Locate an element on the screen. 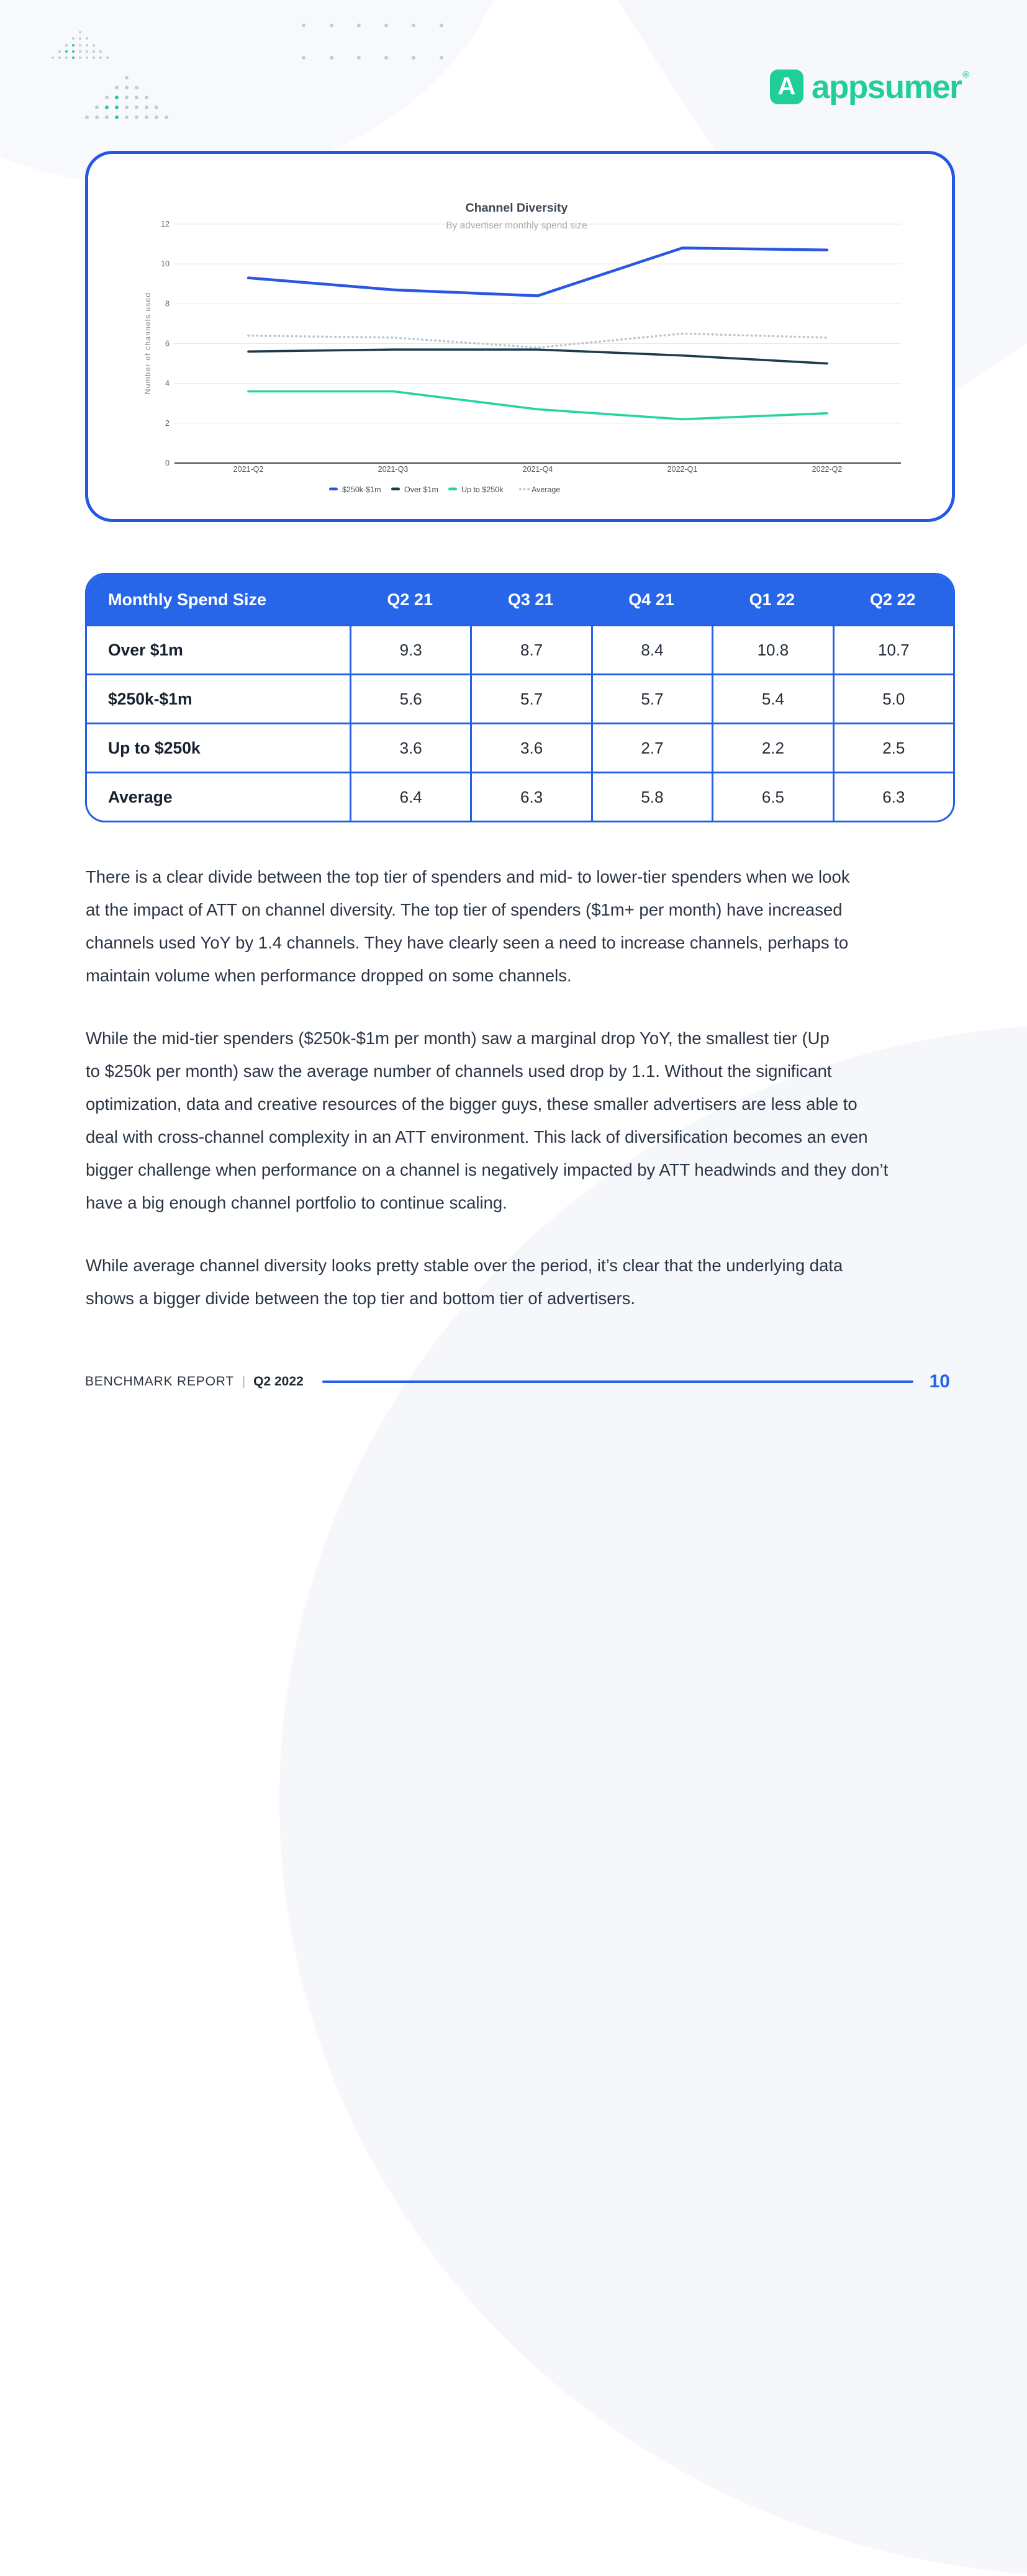 The image size is (1027, 2576). table-row: Up to $250k 3.6 3.6 2.7 2.2 2.5 is located at coordinates (520, 747).